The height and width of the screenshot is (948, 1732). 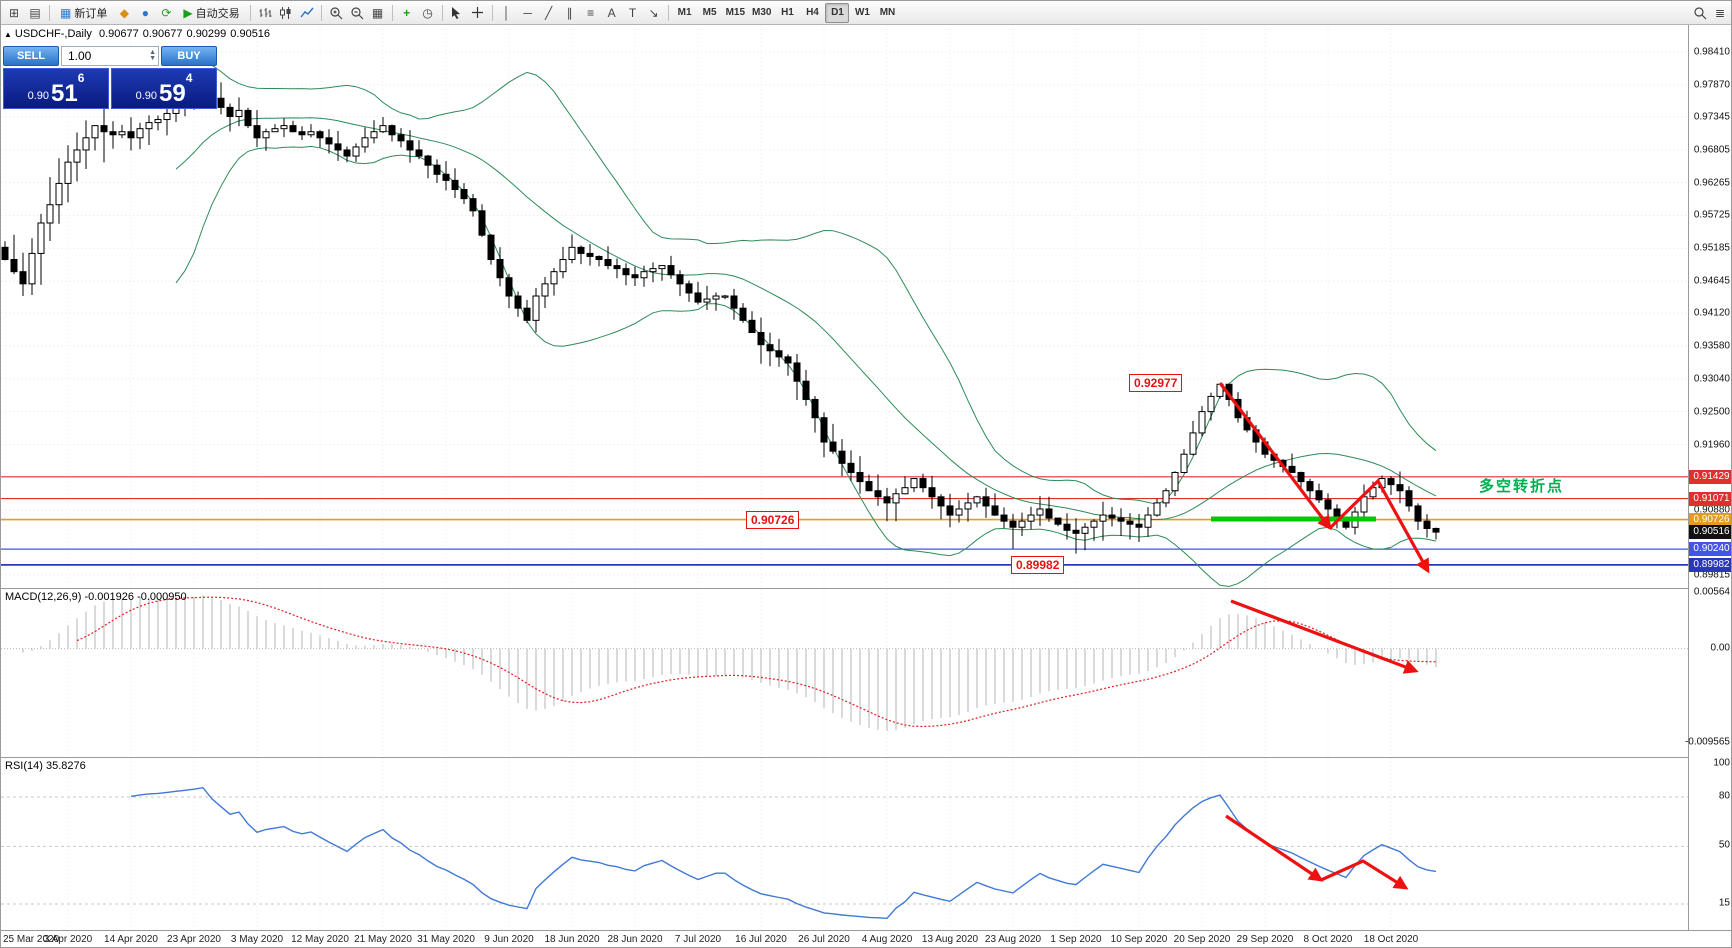 I want to click on price-tick-0.97345: 0.97345, so click(x=1711, y=117).